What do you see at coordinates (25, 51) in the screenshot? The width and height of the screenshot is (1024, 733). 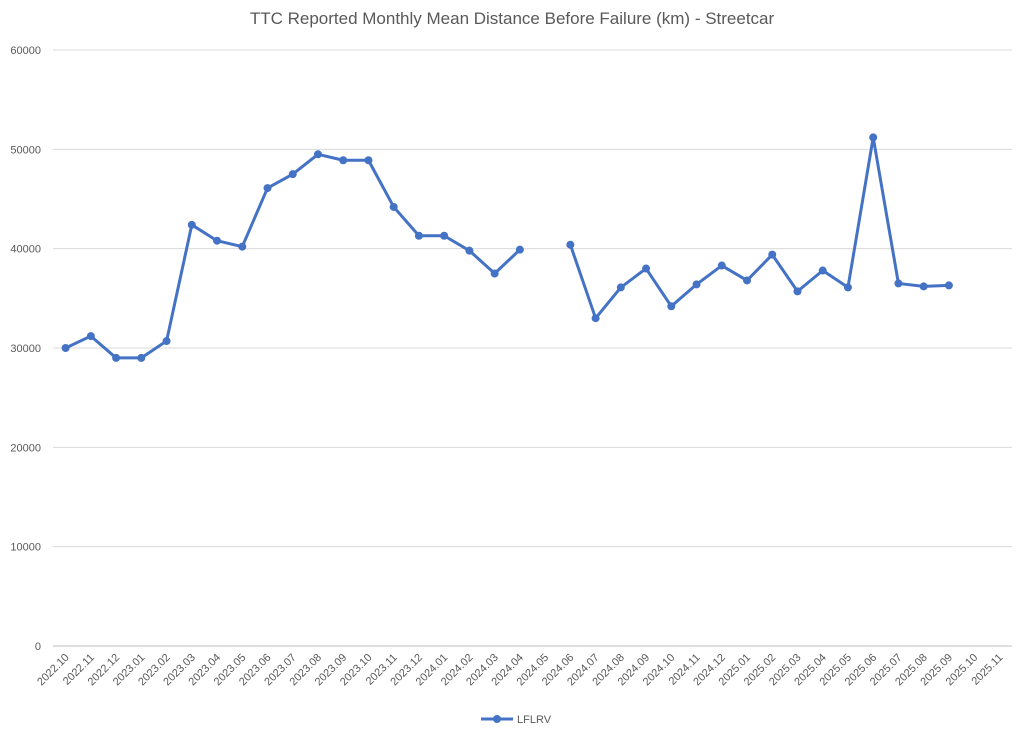 I see `y-tick-label: 60000` at bounding box center [25, 51].